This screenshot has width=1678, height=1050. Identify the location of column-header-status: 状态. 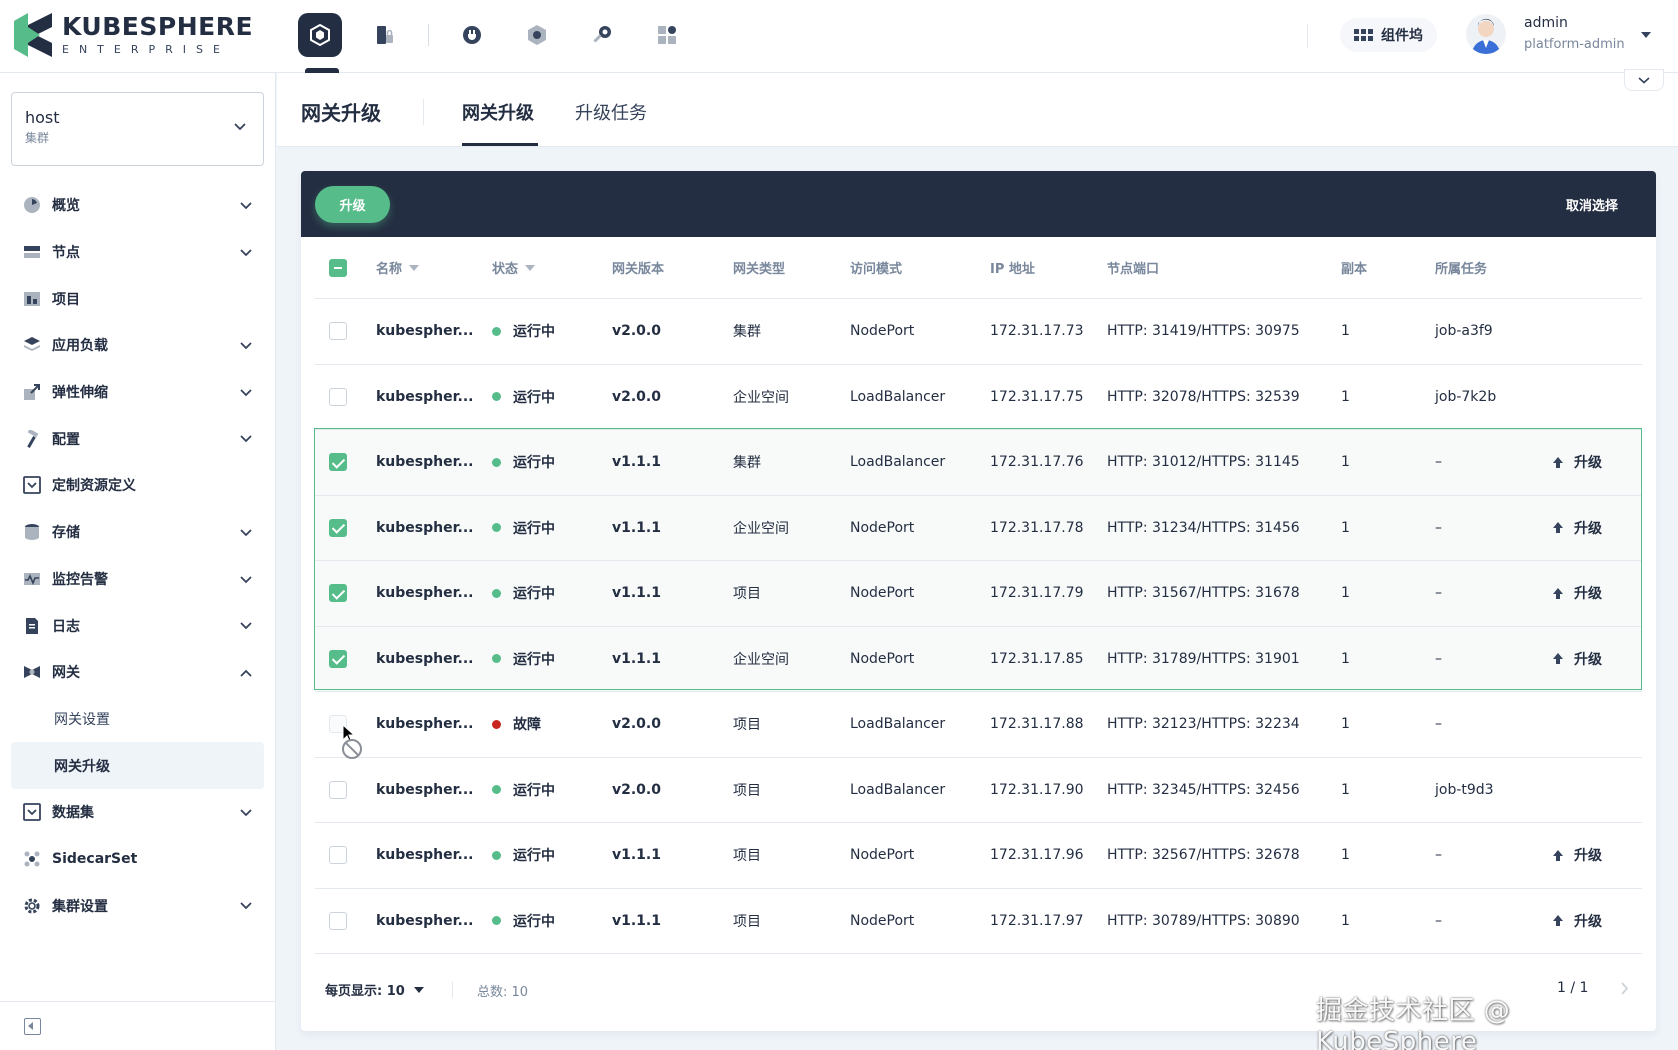
(514, 267).